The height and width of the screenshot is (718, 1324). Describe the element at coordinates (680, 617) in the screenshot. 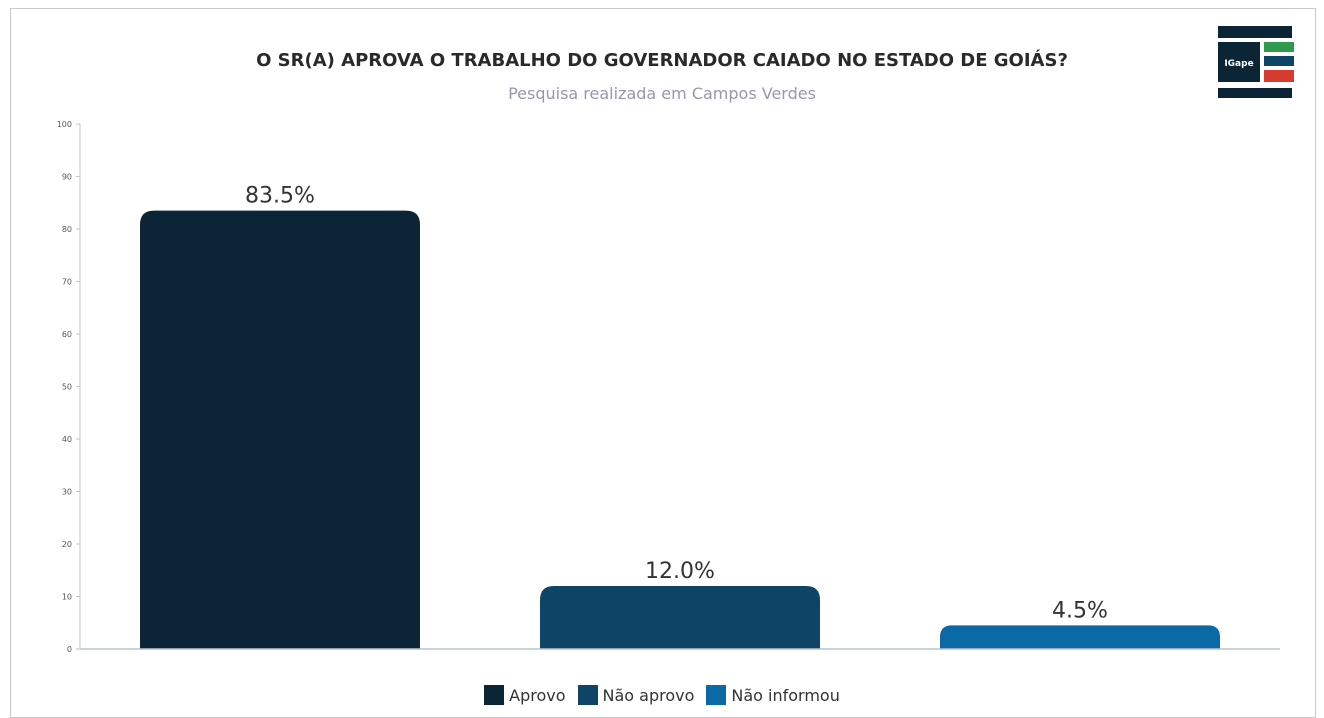

I see `bar-nao-aprovo` at that location.